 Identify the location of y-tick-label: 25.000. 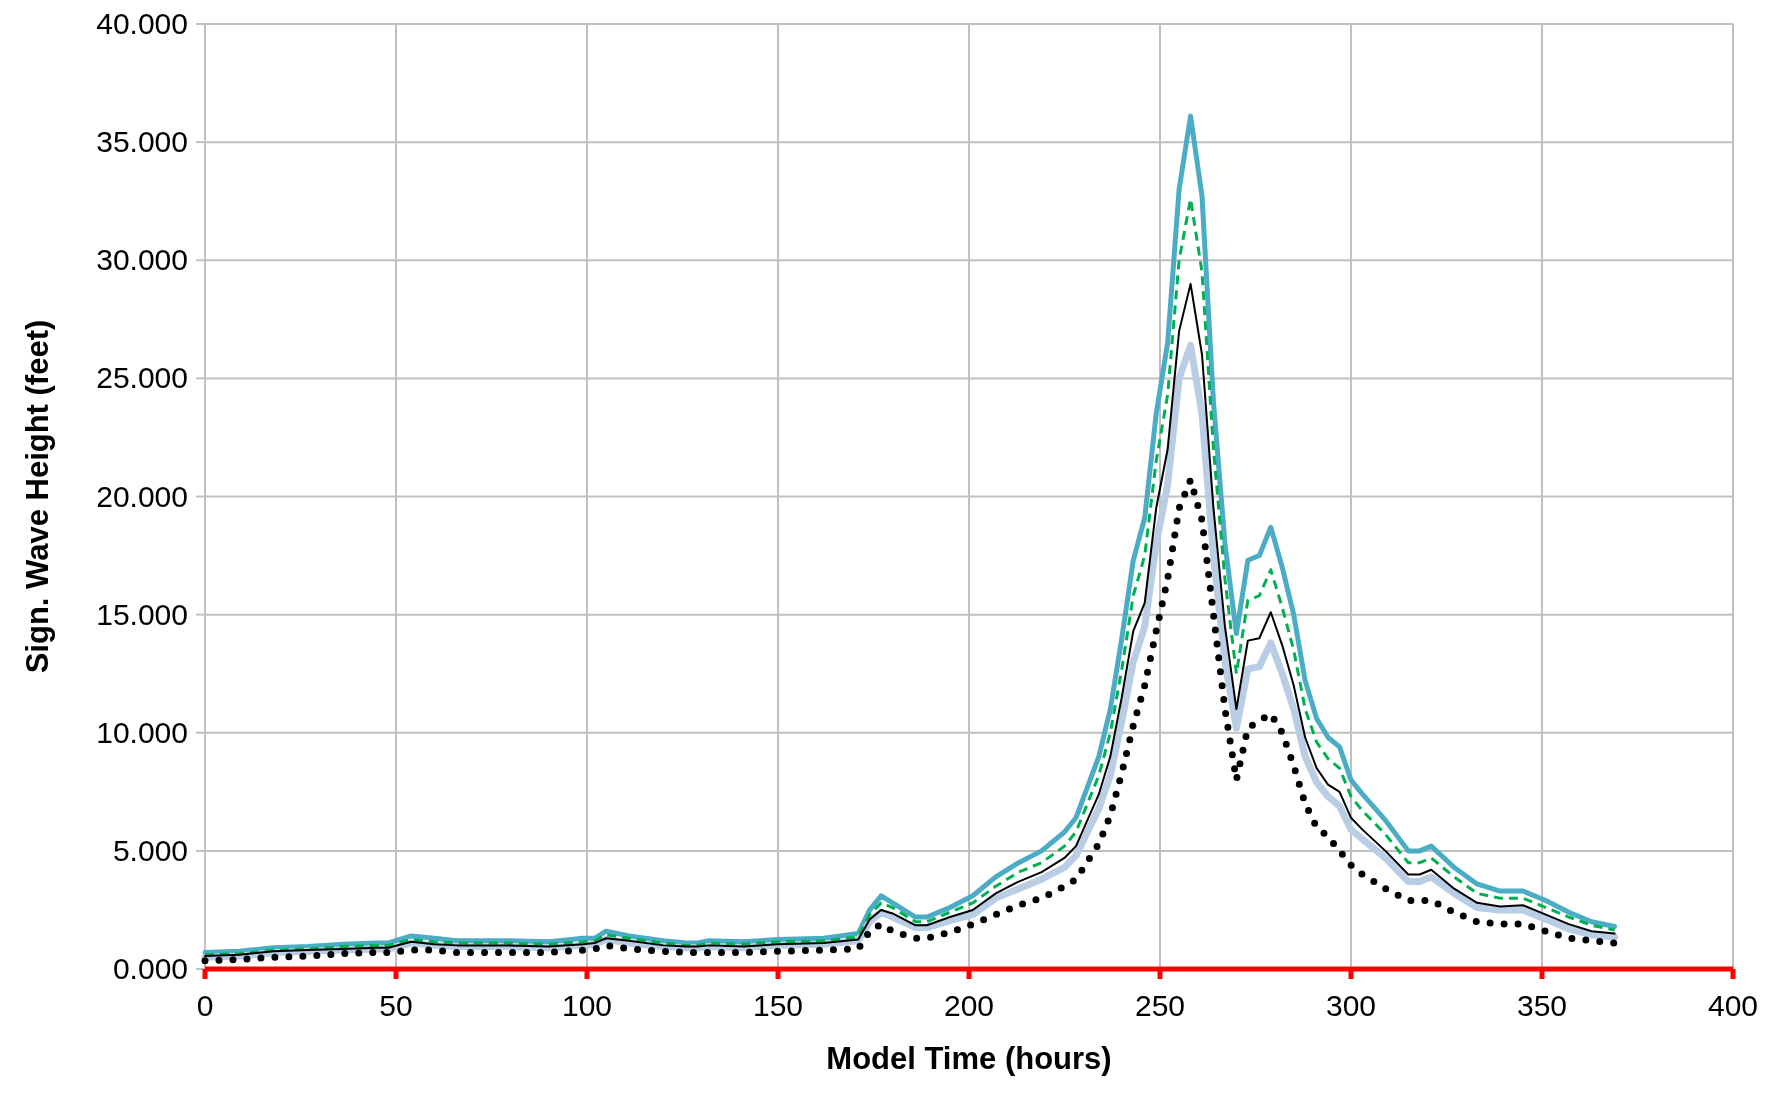
(142, 378).